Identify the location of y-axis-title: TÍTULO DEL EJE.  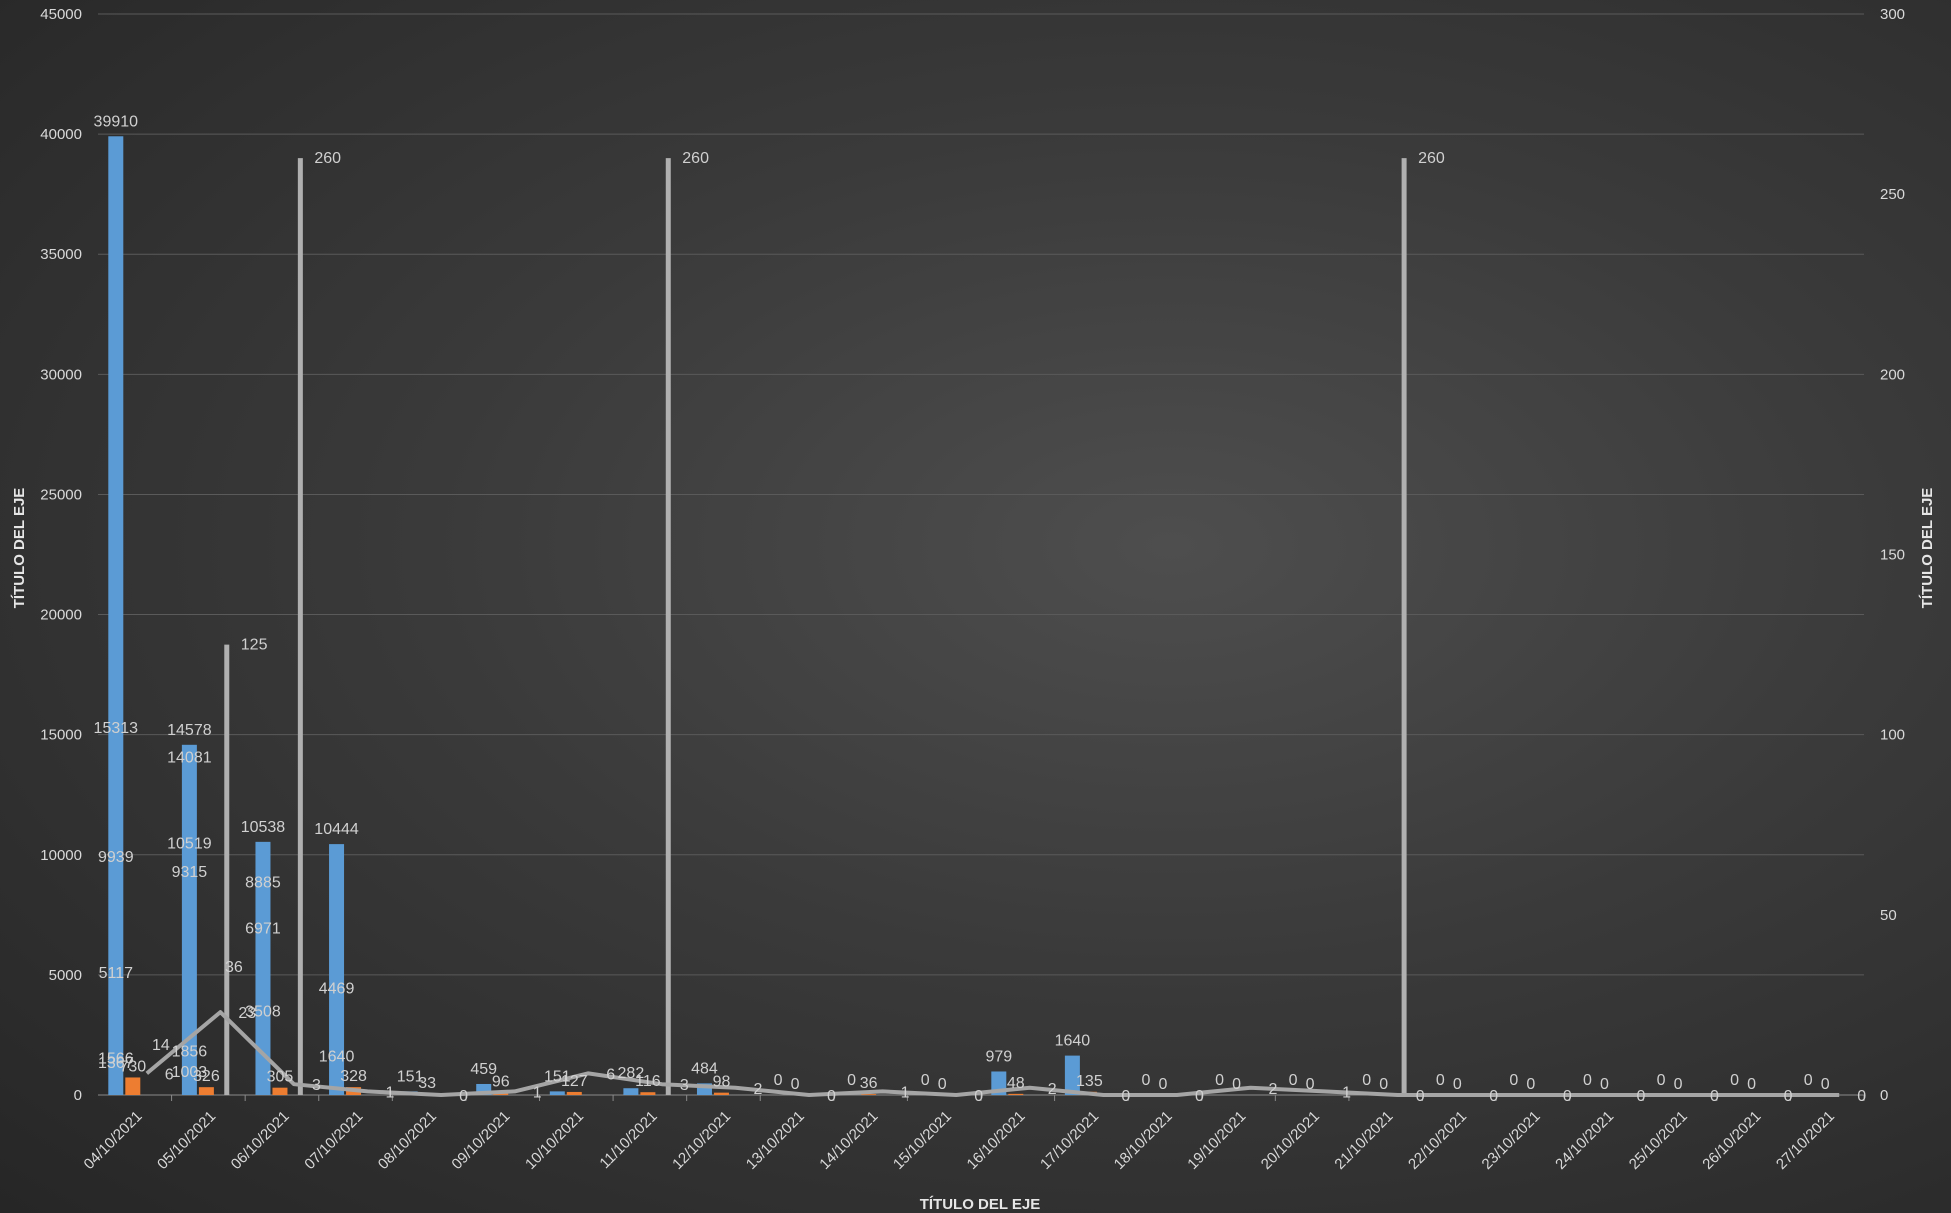
(19, 548).